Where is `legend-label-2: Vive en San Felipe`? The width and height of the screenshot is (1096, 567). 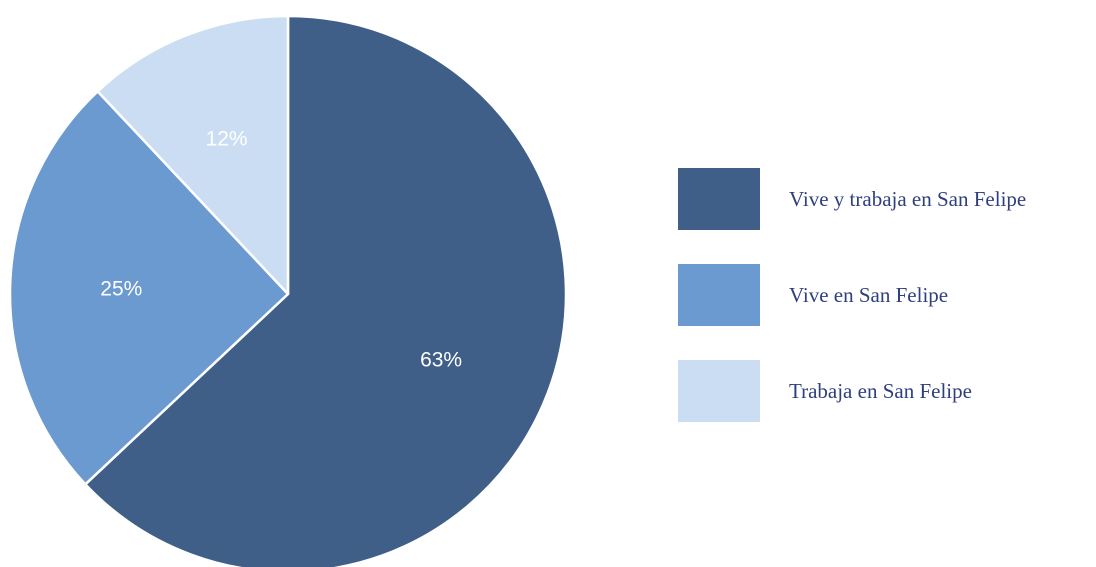 legend-label-2: Vive en San Felipe is located at coordinates (868, 295).